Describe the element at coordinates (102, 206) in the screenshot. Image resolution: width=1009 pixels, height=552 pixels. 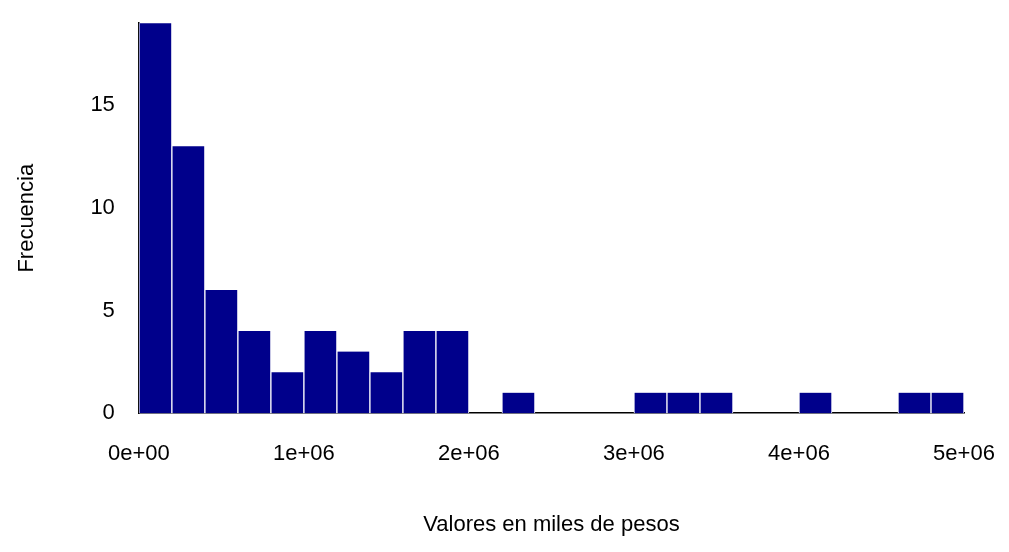
I see `y-tick-label: 10` at that location.